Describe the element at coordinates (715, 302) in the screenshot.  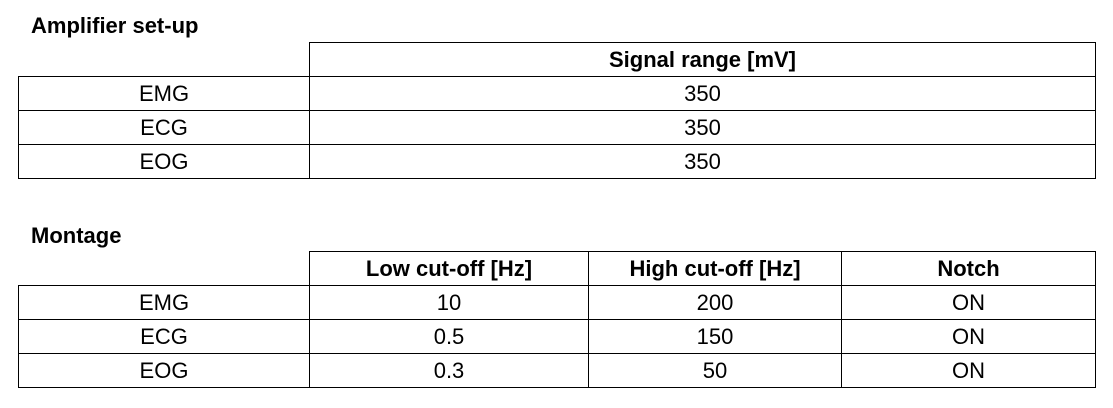
I see `high-cutoff-value: 200` at that location.